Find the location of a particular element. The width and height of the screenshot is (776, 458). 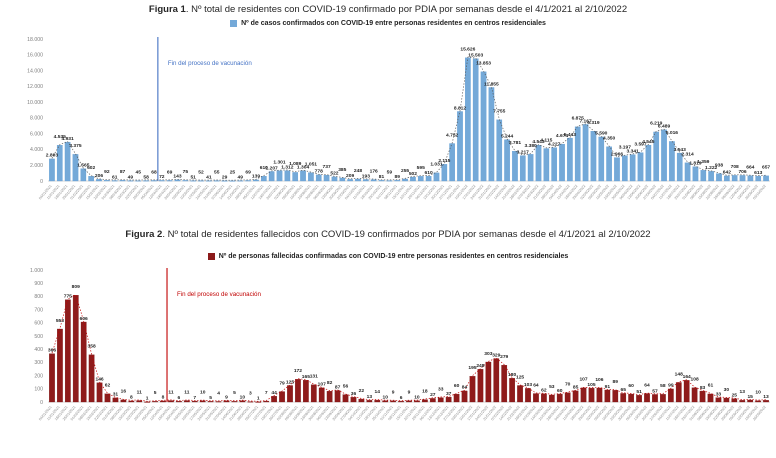

svg-text: 16.000 is located at coordinates (35, 56).